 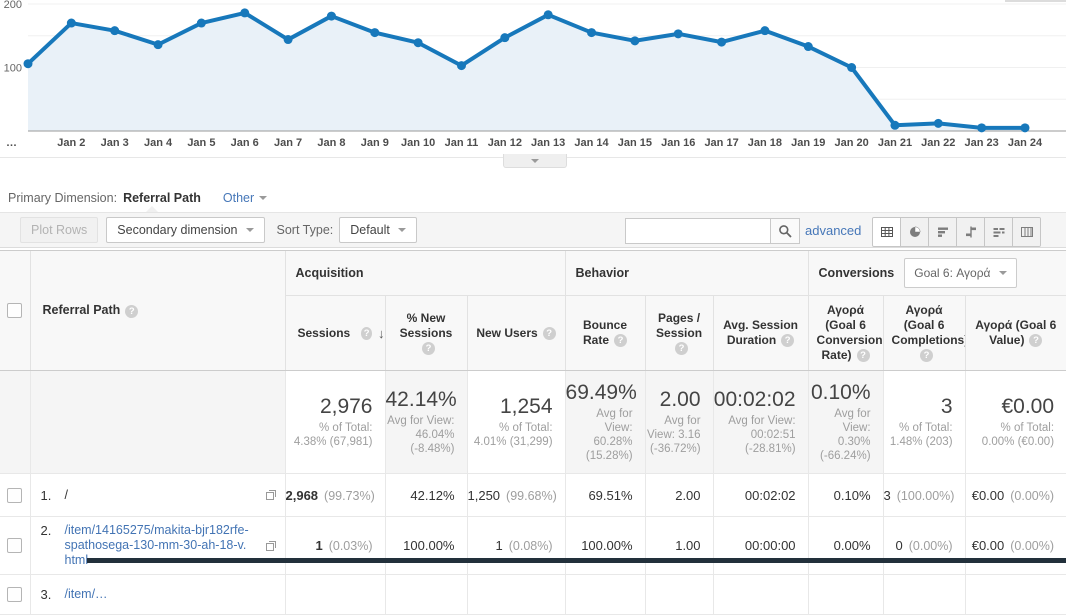 What do you see at coordinates (1015, 333) in the screenshot?
I see `column-header-αγορά-goal-6-value-: Αγορά (Goal 6 Value)?` at bounding box center [1015, 333].